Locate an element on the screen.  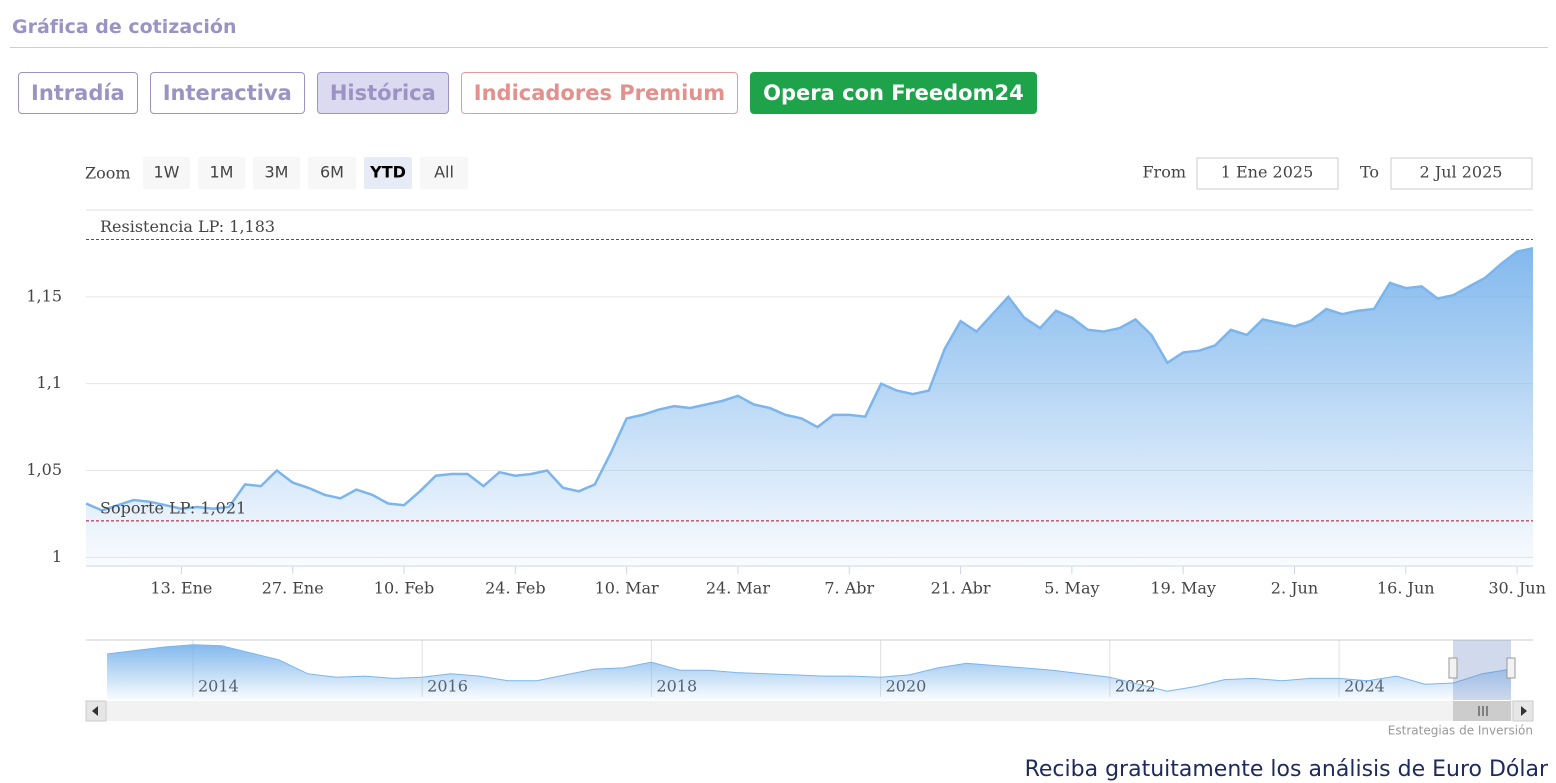
tab: Interactiva is located at coordinates (227, 93).